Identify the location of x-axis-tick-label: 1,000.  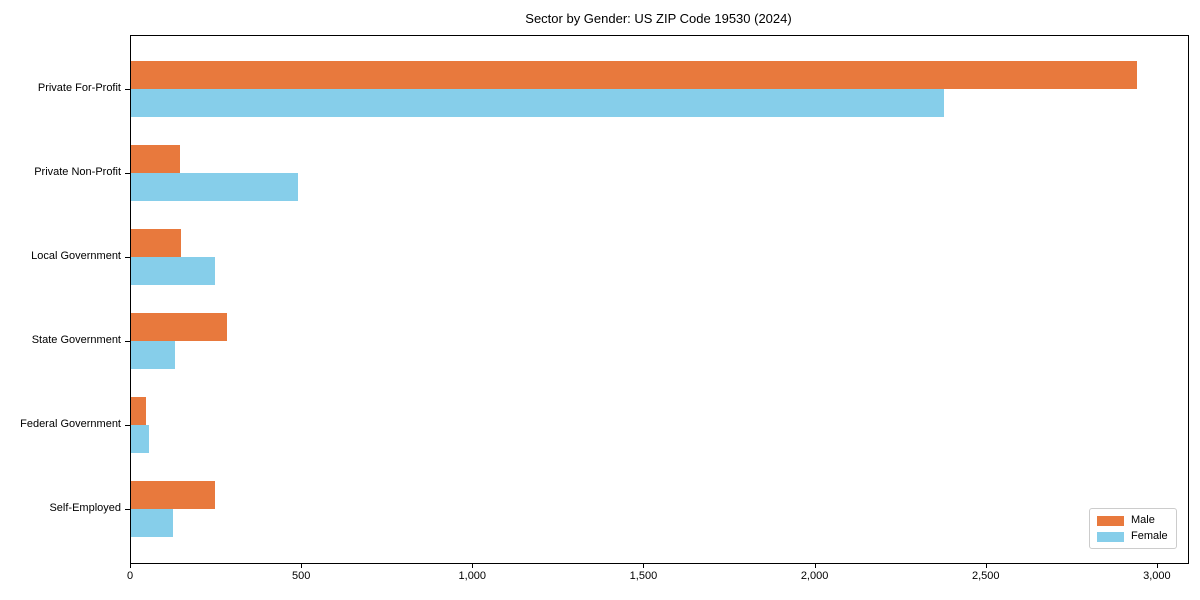
(472, 576).